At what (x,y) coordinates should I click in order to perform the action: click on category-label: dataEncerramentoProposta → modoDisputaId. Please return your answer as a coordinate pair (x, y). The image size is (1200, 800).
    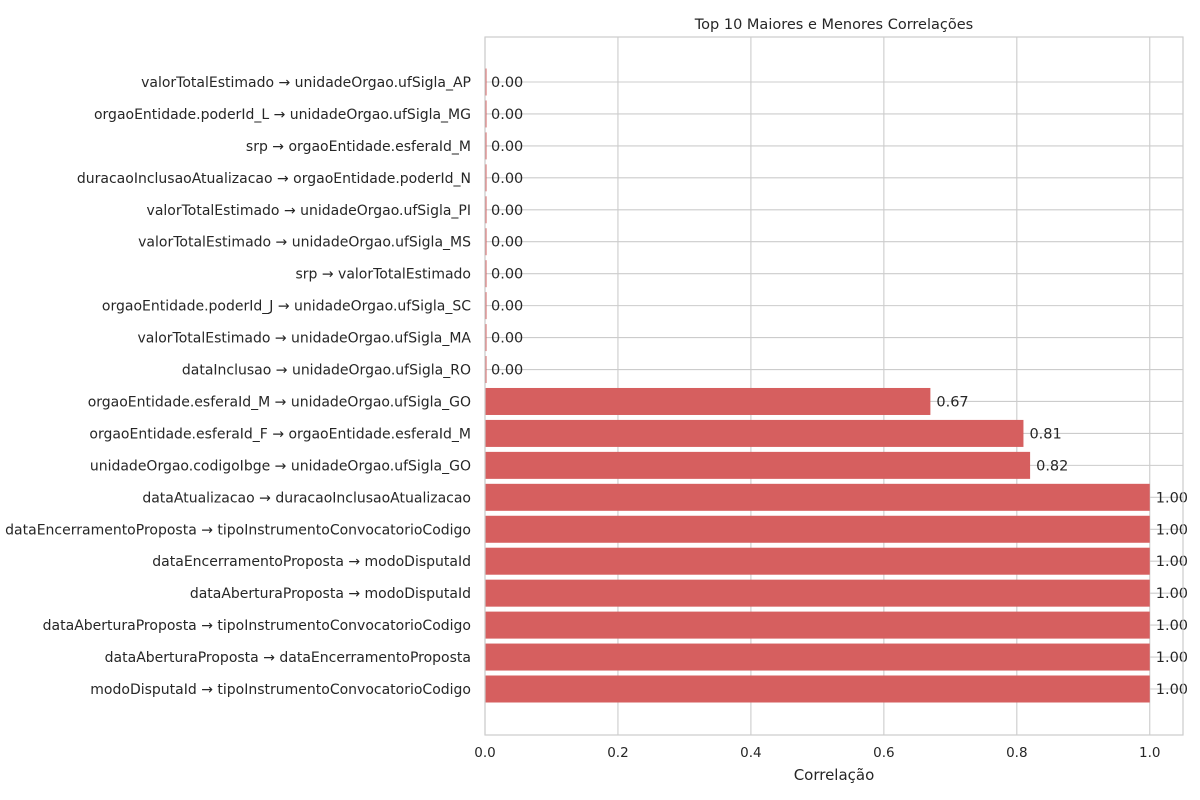
    Looking at the image, I should click on (311, 562).